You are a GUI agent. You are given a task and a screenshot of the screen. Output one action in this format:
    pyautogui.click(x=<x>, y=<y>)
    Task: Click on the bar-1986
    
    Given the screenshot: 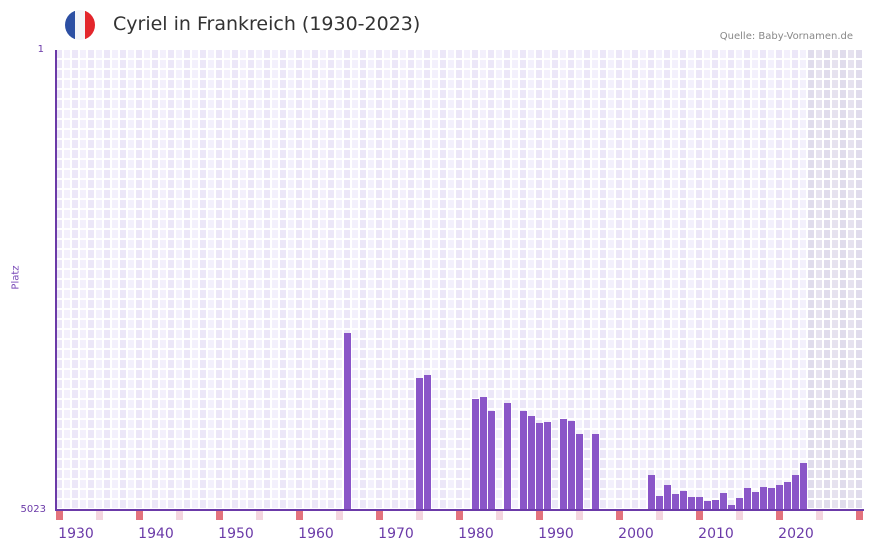 What is the action you would take?
    pyautogui.click(x=523, y=460)
    